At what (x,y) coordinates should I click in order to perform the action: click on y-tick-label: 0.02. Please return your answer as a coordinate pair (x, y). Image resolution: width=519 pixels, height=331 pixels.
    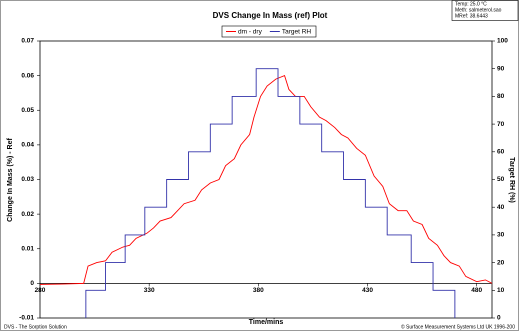
    Looking at the image, I should click on (27, 214).